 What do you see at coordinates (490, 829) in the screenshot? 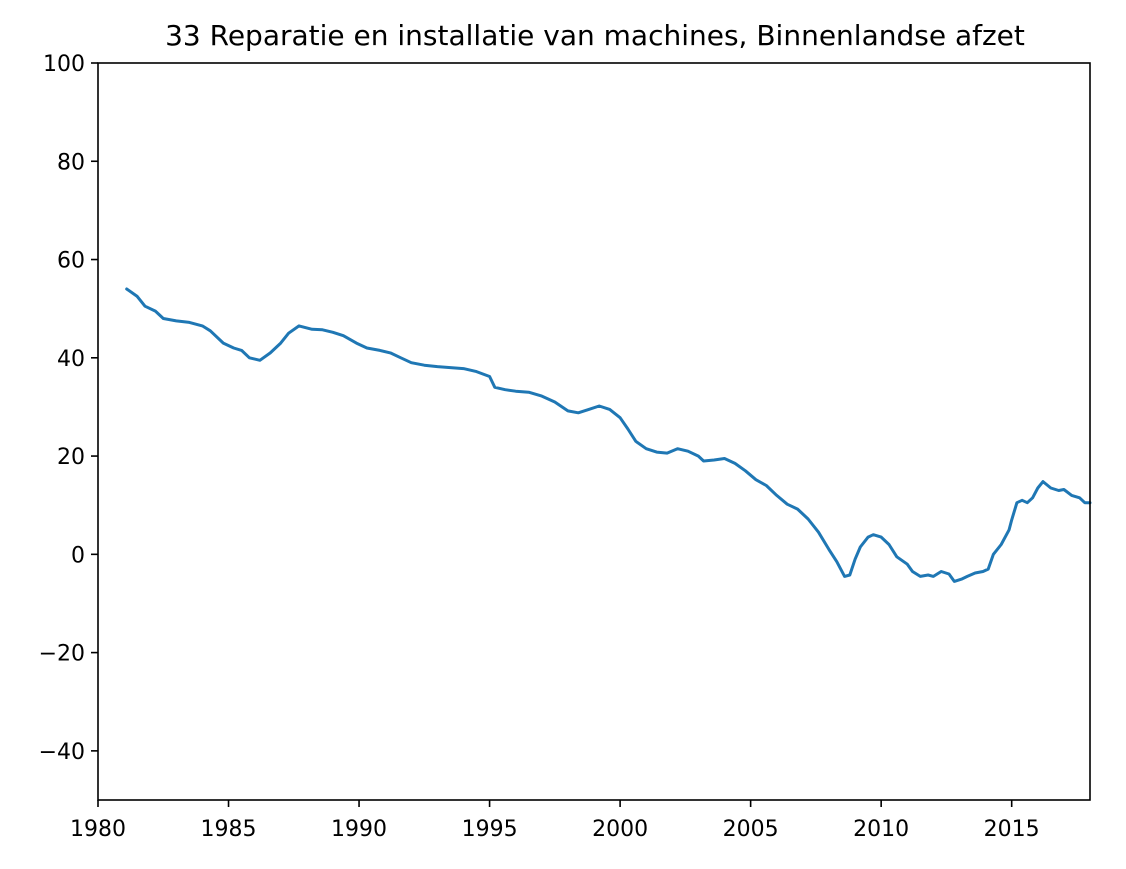
I see `x-tick-label: 1995` at bounding box center [490, 829].